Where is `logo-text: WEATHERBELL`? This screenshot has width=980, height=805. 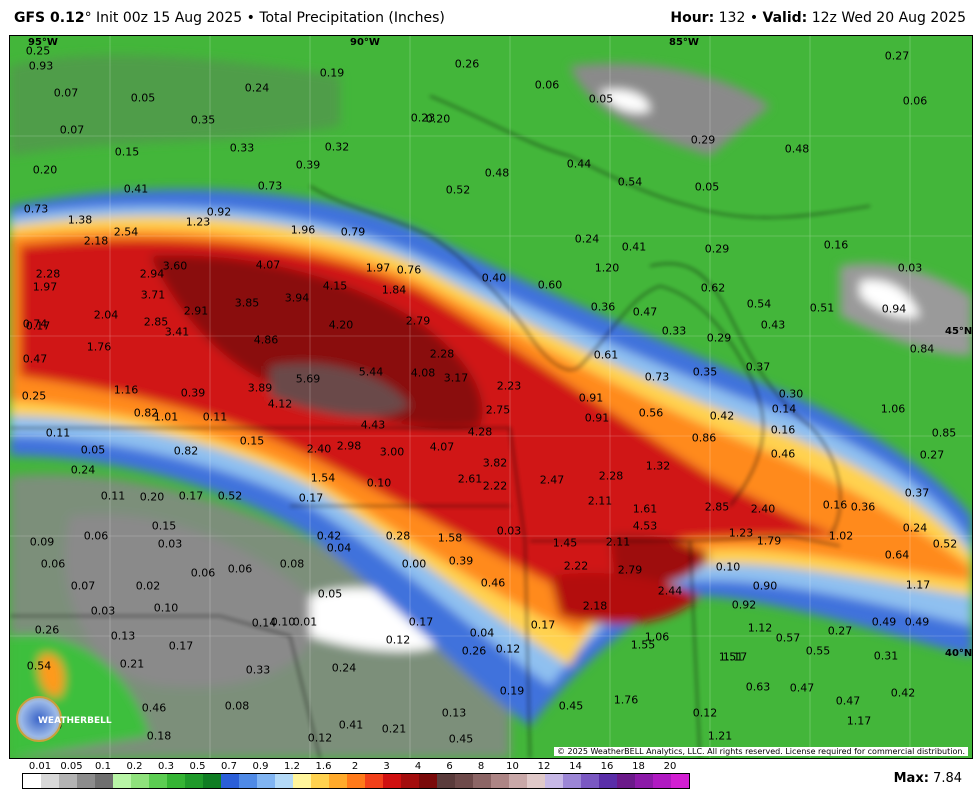 logo-text: WEATHERBELL is located at coordinates (75, 721).